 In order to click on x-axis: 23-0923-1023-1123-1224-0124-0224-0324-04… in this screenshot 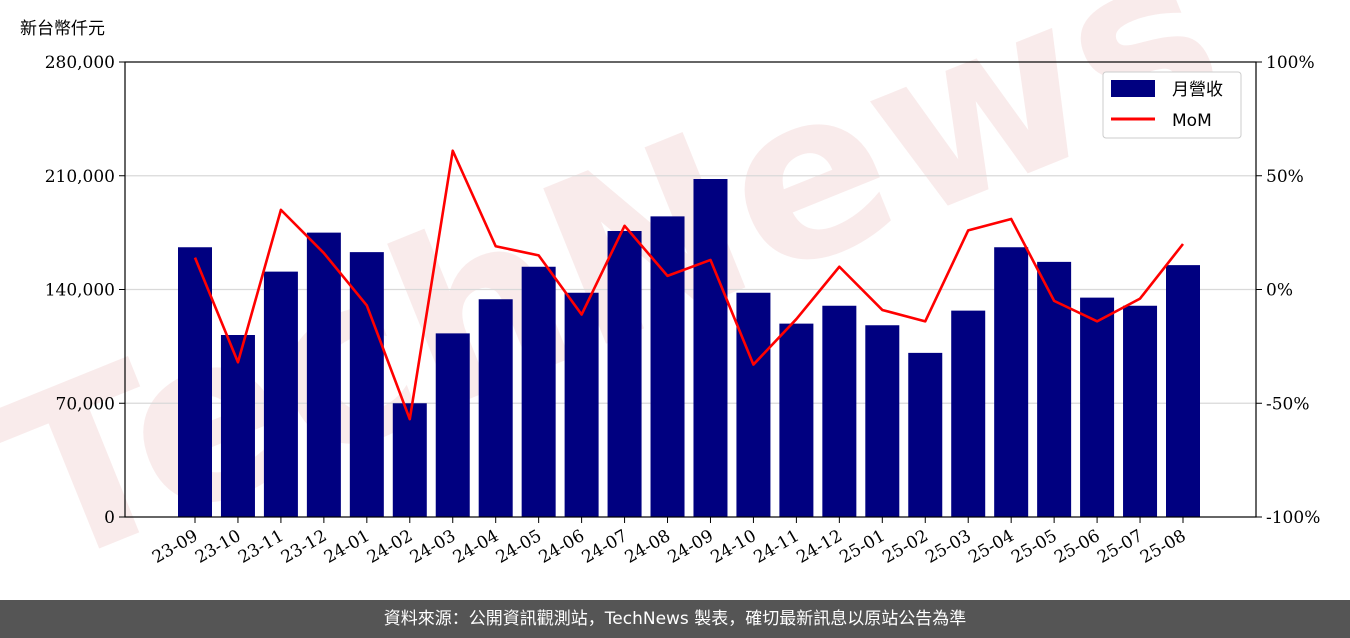, I will do `click(669, 542)`.